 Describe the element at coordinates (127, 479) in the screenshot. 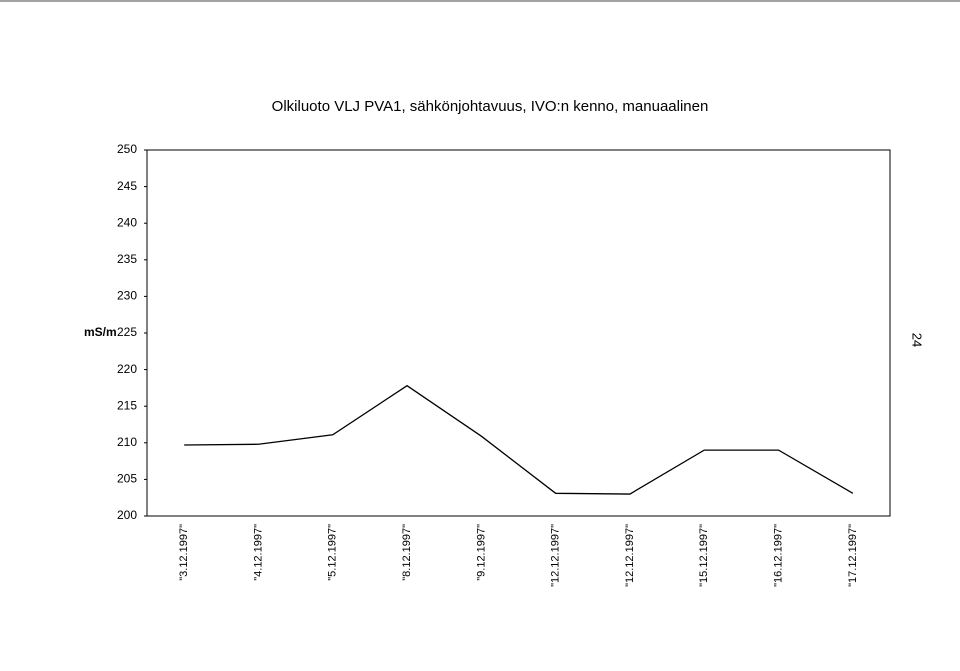

I see `y-tick-label: 205` at that location.